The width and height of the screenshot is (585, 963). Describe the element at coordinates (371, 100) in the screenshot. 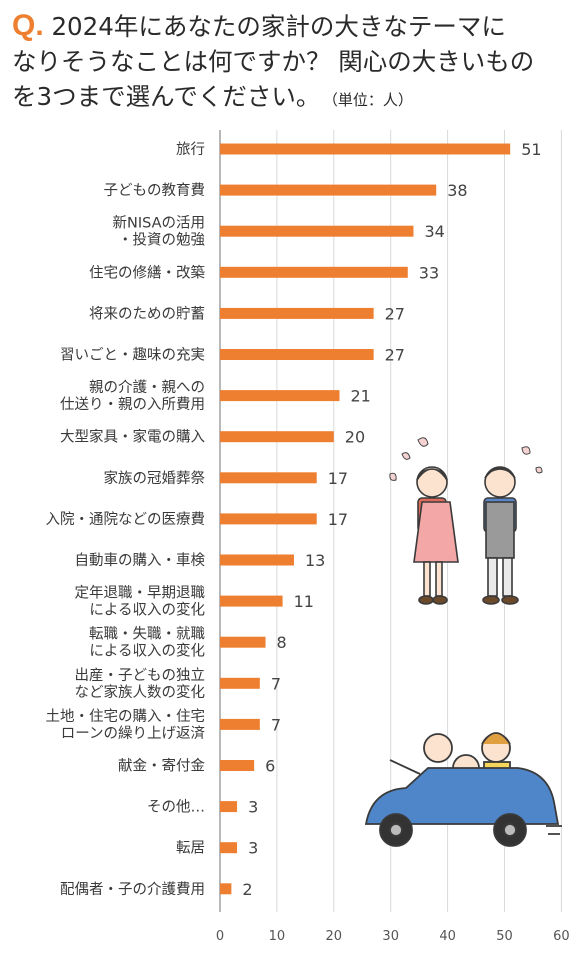

I see `unit-label: （単位：人）` at that location.